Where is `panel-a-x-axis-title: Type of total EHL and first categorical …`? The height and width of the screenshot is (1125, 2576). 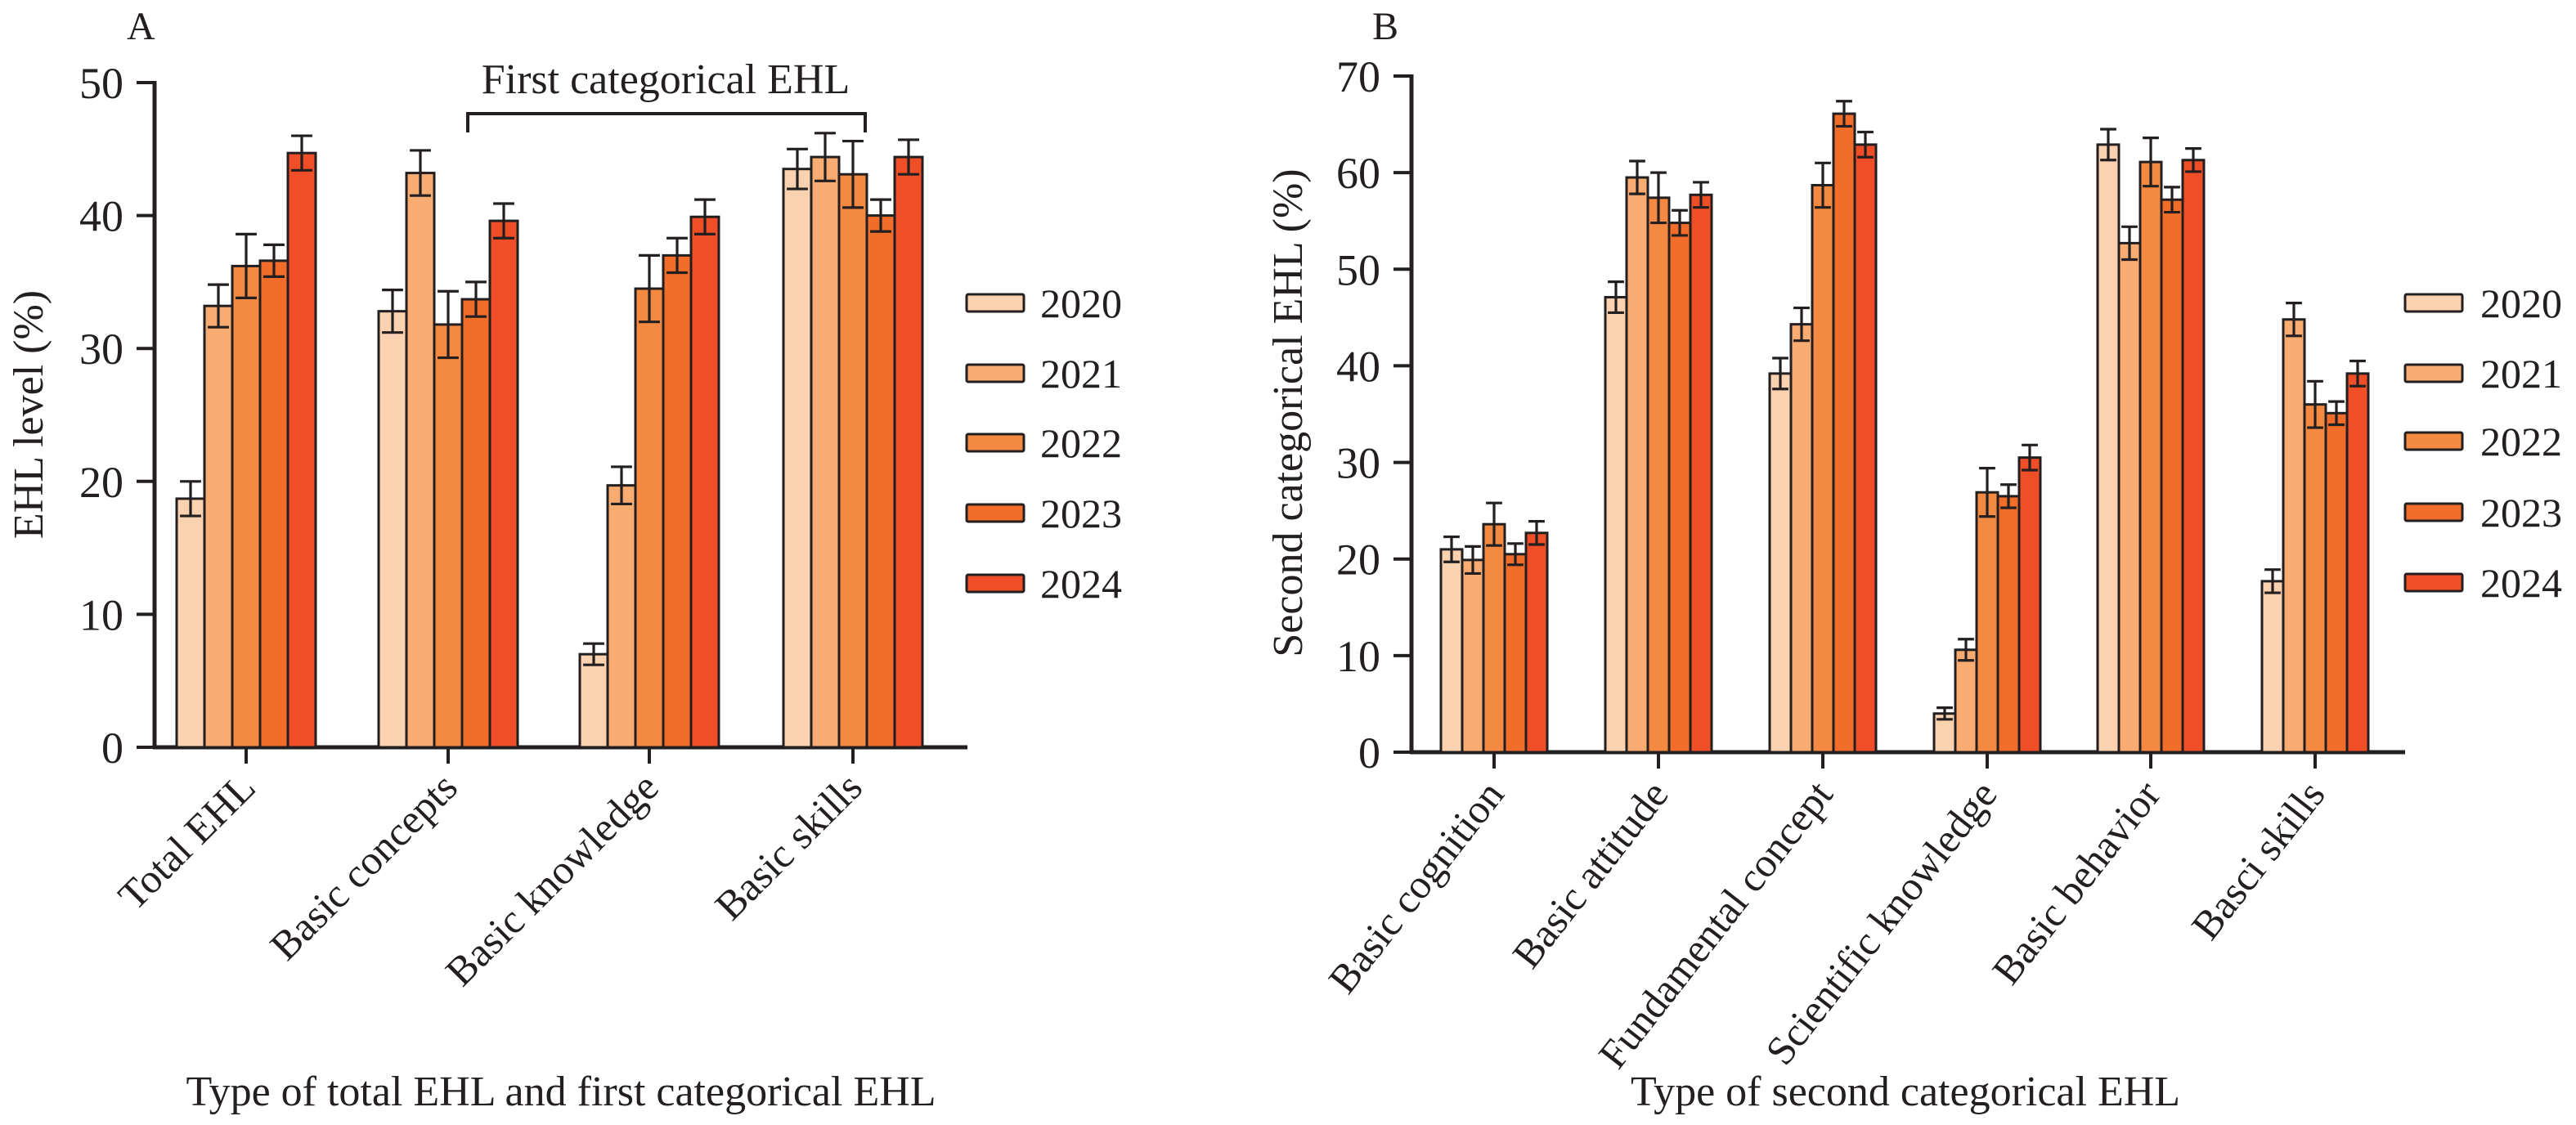 panel-a-x-axis-title: Type of total EHL and first categorical … is located at coordinates (561, 1092).